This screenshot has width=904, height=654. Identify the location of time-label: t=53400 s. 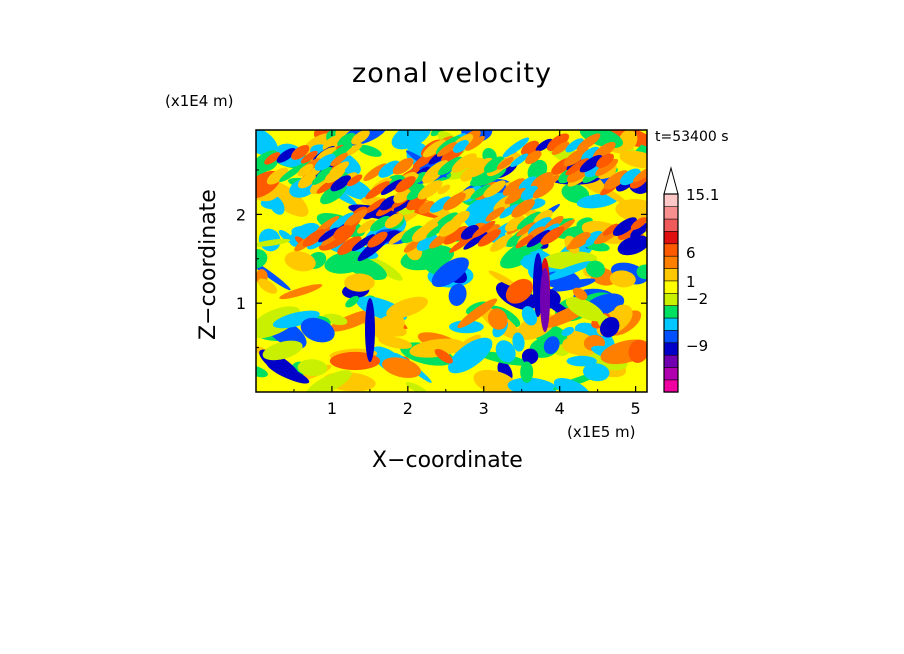
(692, 137).